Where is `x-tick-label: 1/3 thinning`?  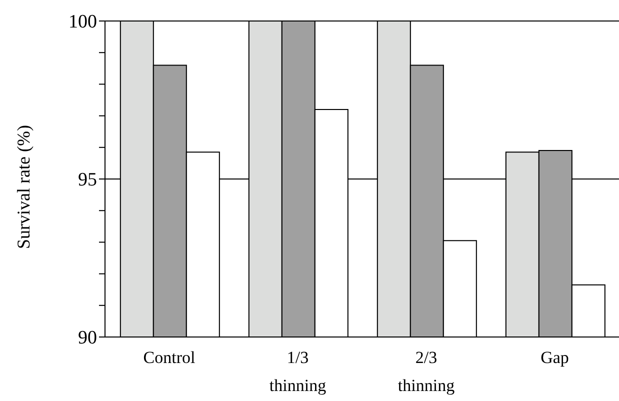
x-tick-label: 1/3 thinning is located at coordinates (298, 371).